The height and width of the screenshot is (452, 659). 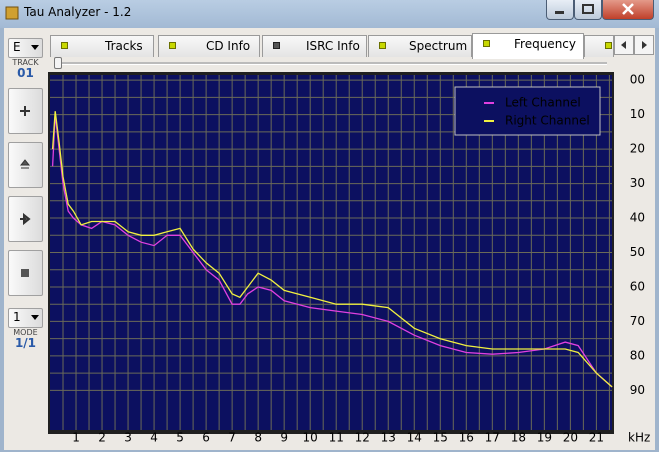 What do you see at coordinates (637, 80) in the screenshot?
I see `y-tick-label: 00` at bounding box center [637, 80].